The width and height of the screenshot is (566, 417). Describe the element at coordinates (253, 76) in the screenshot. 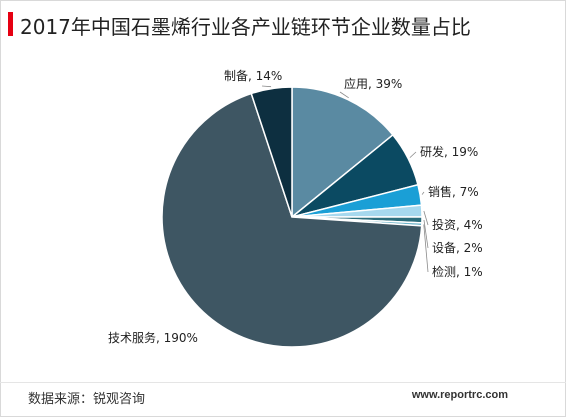

I see `pie-label-制备: 制备, 14%` at that location.